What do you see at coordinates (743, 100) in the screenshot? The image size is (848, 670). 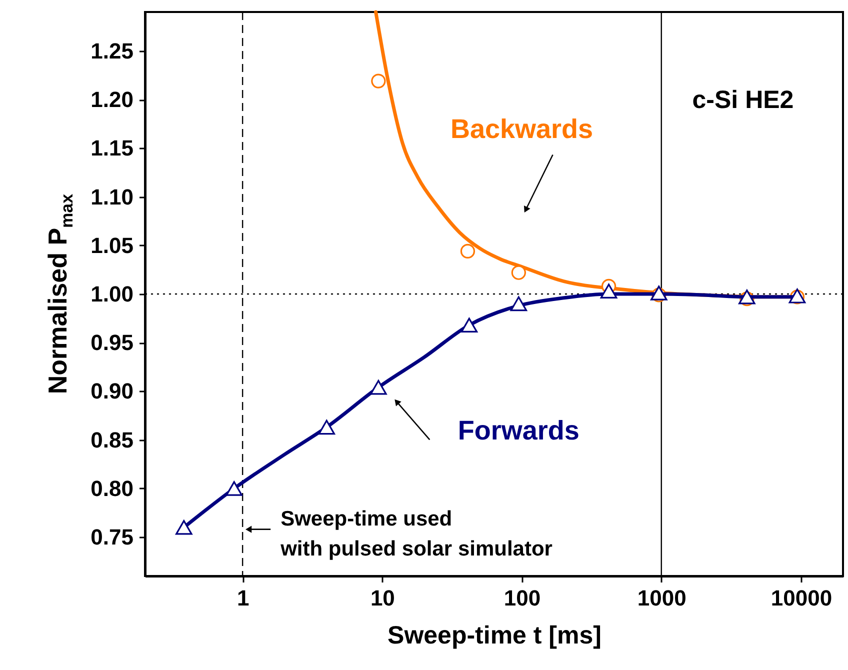 I see `annotation: c-Si HE2` at bounding box center [743, 100].